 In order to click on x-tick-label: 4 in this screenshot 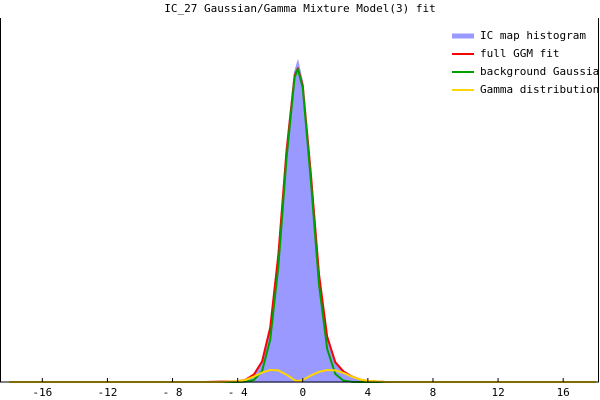, I will do `click(368, 392)`.